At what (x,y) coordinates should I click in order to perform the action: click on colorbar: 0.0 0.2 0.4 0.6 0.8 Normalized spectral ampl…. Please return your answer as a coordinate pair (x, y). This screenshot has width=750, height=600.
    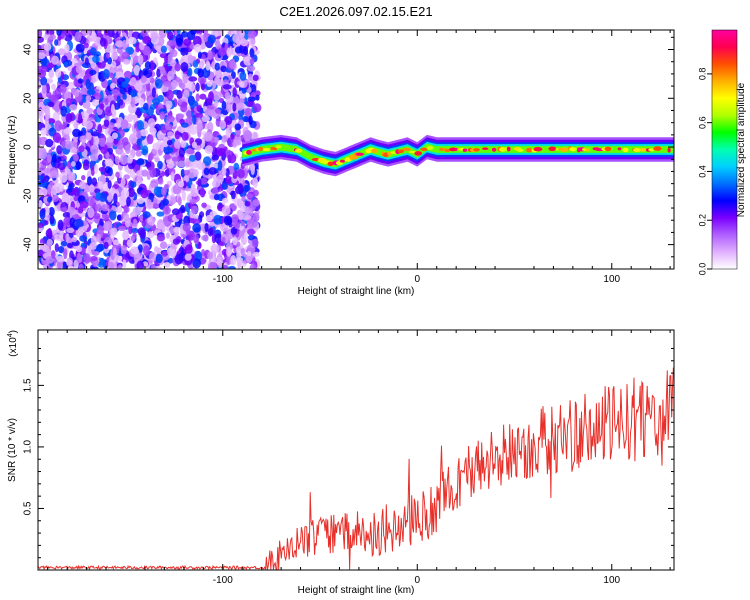
    Looking at the image, I should click on (722, 152).